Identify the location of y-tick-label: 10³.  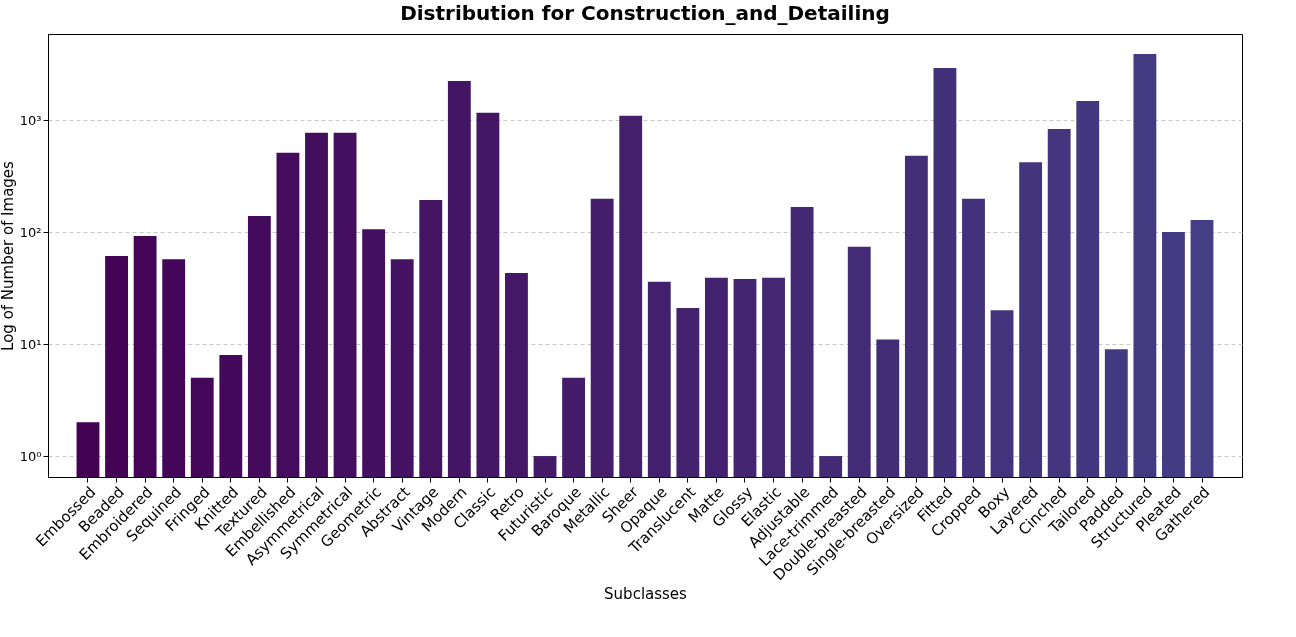
(30, 120).